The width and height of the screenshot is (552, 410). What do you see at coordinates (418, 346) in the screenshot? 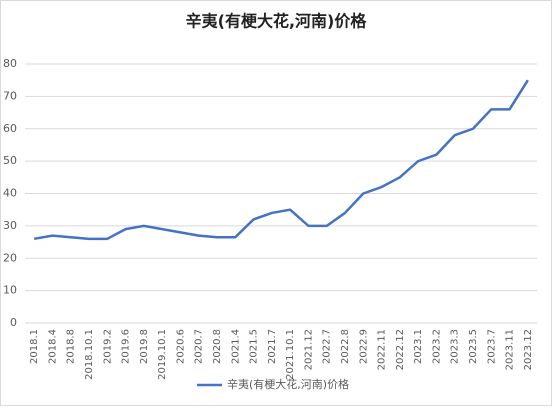
I see `x-tick-label: 2023.1` at bounding box center [418, 346].